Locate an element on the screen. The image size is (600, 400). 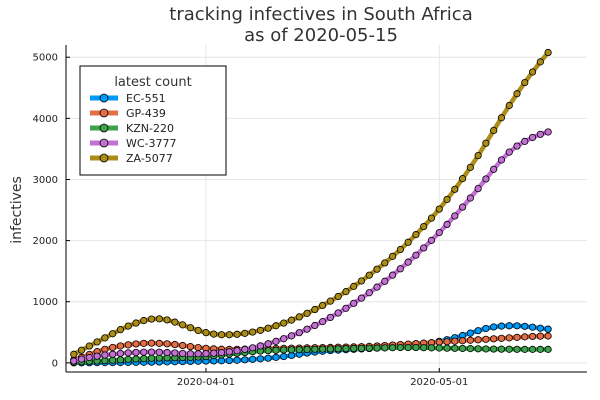
legend-entry-label: KZN-220 is located at coordinates (150, 128).